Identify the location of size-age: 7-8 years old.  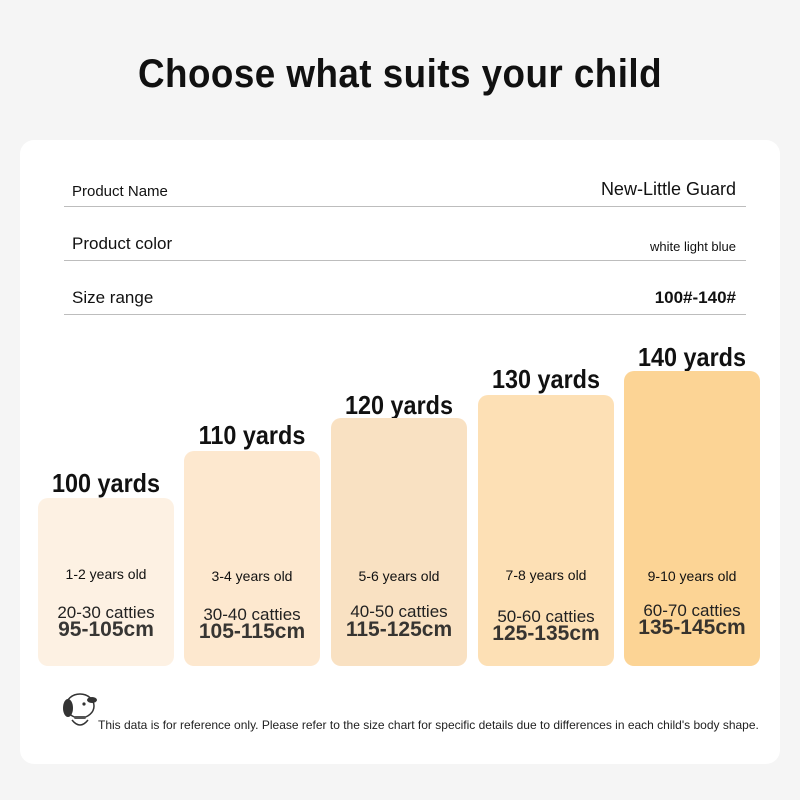
(546, 575).